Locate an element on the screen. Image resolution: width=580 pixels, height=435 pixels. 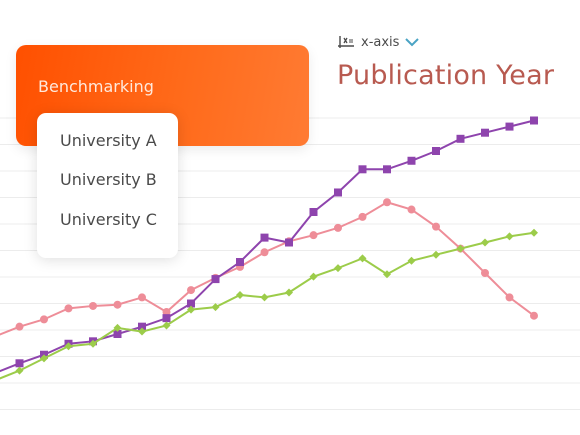
x-axis-selector: x-axis is located at coordinates (378, 42).